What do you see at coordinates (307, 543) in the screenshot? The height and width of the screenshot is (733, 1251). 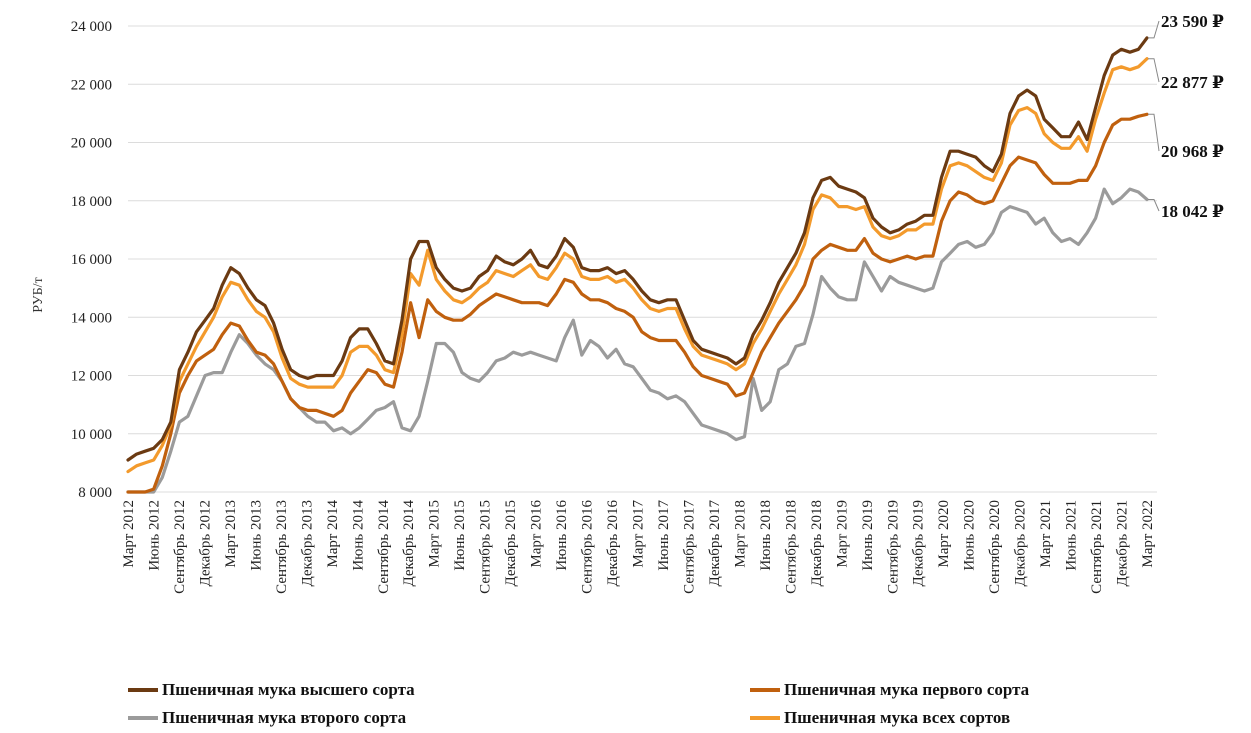 I see `x-tick-label: Декабрь 2013` at bounding box center [307, 543].